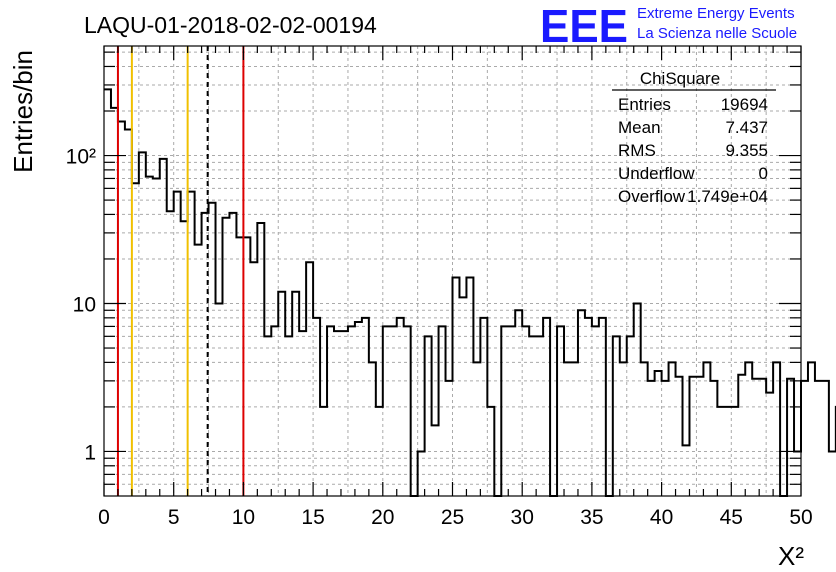 The image size is (836, 572). I want to click on x-tick-label: 45, so click(731, 517).